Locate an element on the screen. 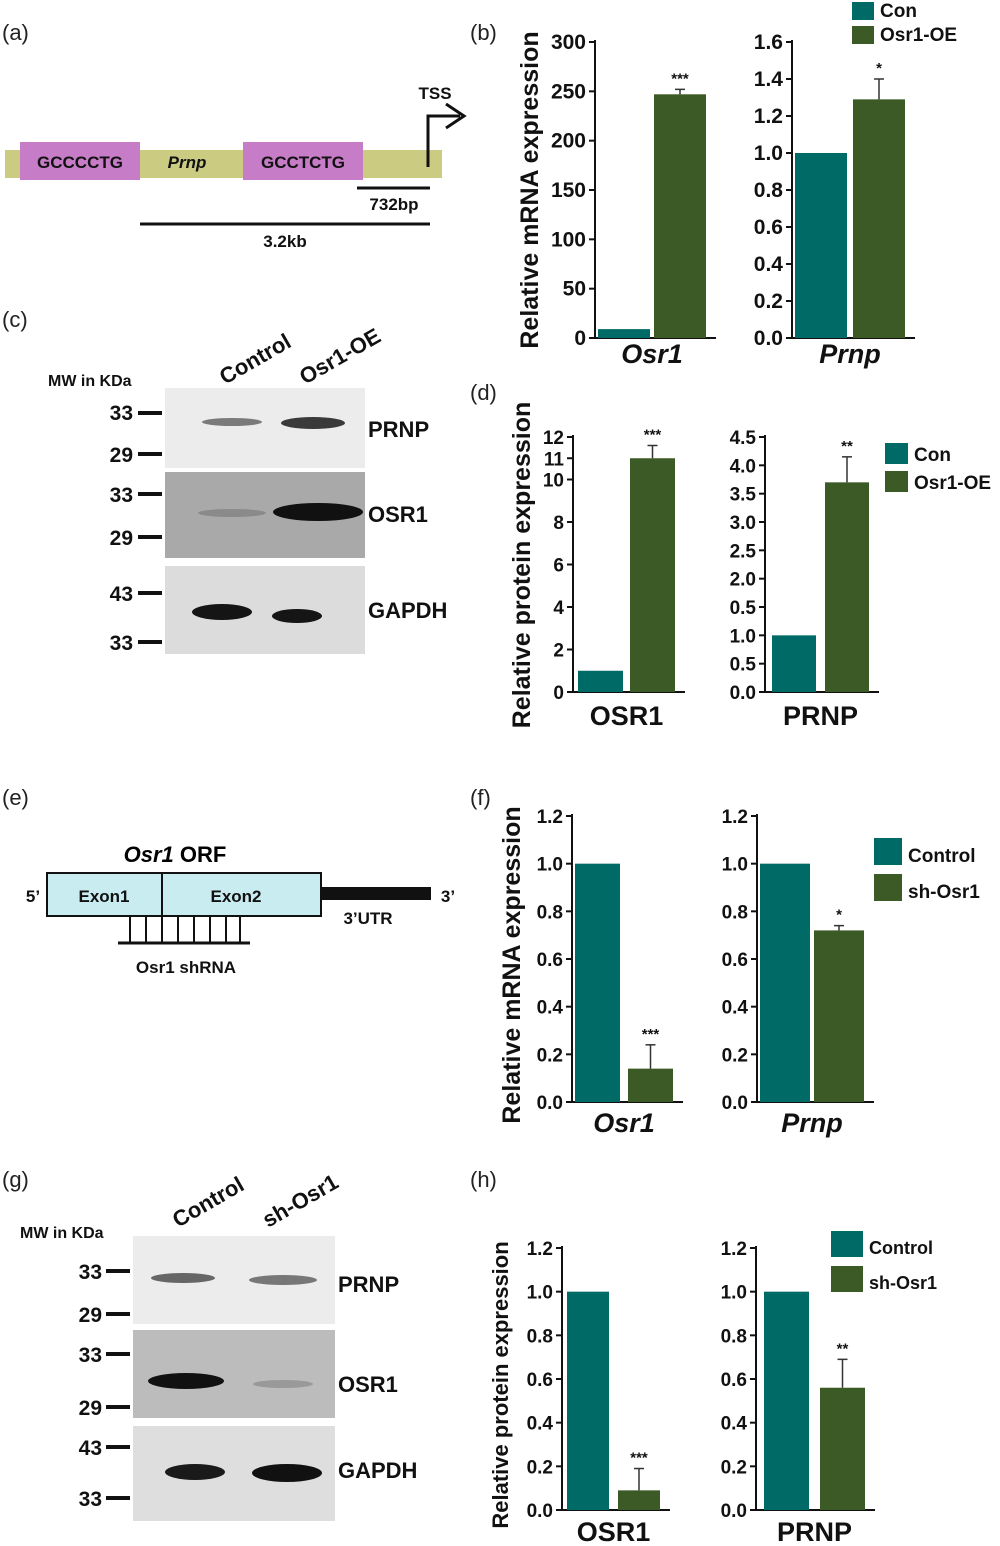 The image size is (1000, 1546). tss-arrow-icon is located at coordinates (443, 140).